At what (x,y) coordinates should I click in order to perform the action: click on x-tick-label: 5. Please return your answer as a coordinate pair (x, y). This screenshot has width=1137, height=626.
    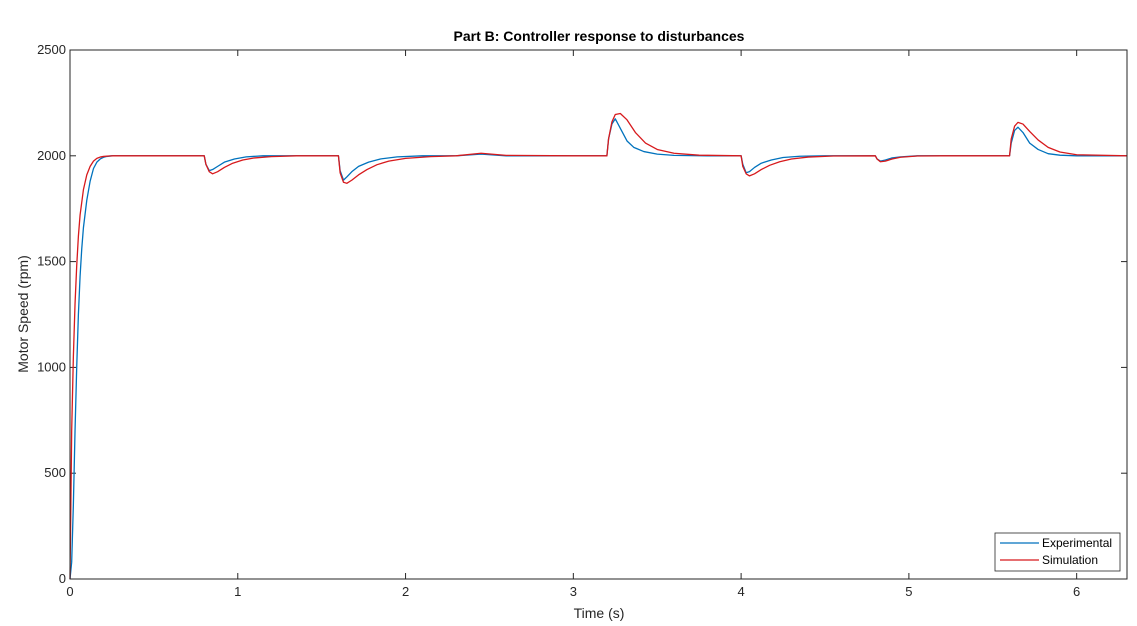
    Looking at the image, I should click on (908, 591).